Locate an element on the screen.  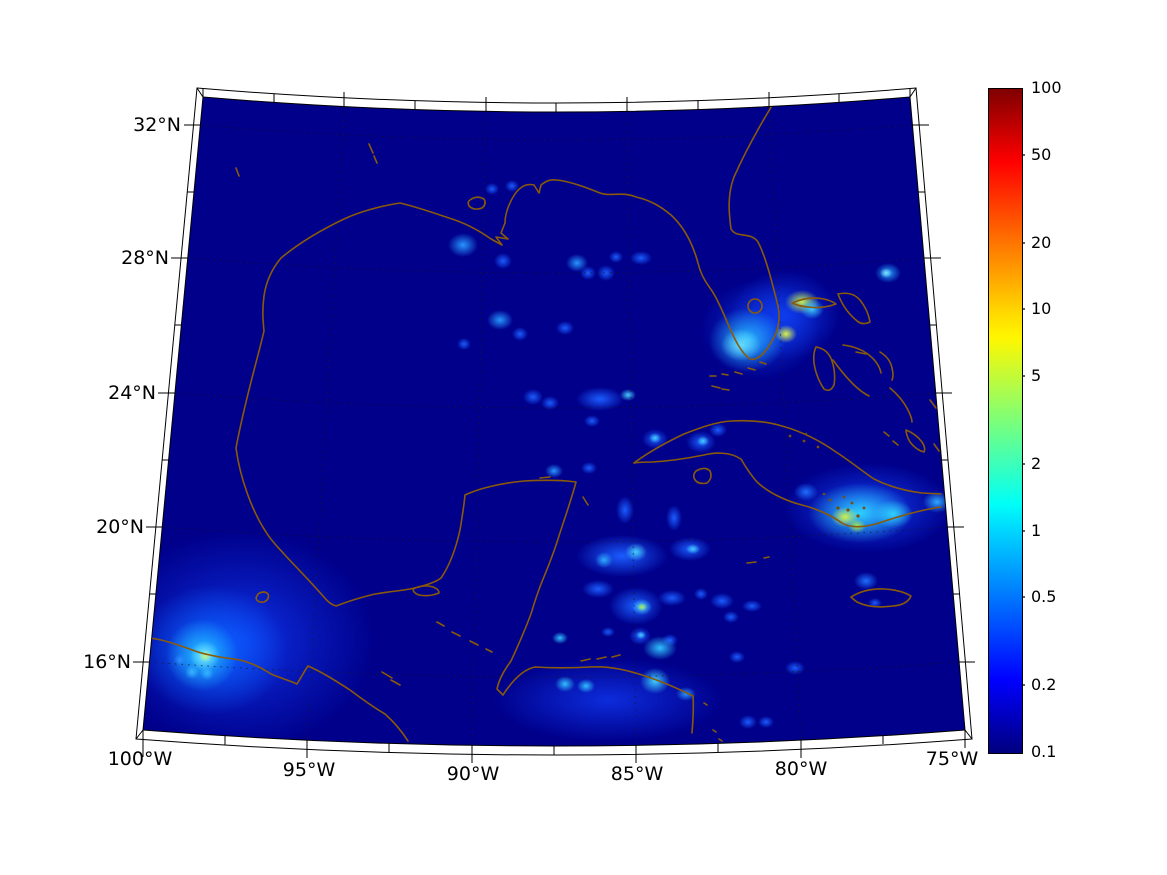
colorbar-tick-100: 100 is located at coordinates (1046, 87).